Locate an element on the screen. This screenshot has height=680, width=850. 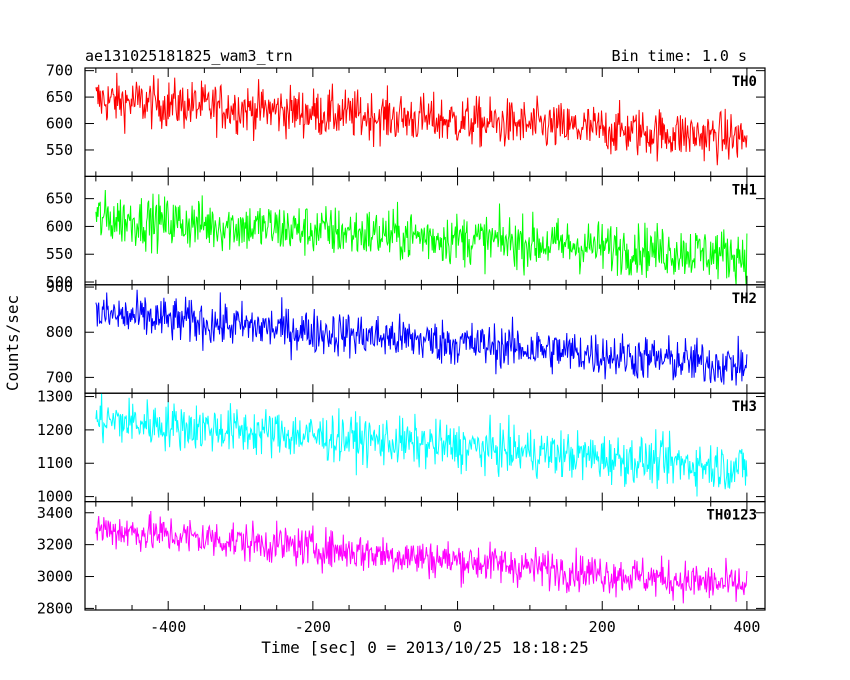
y-tick-label: 1100 is located at coordinates (55, 463).